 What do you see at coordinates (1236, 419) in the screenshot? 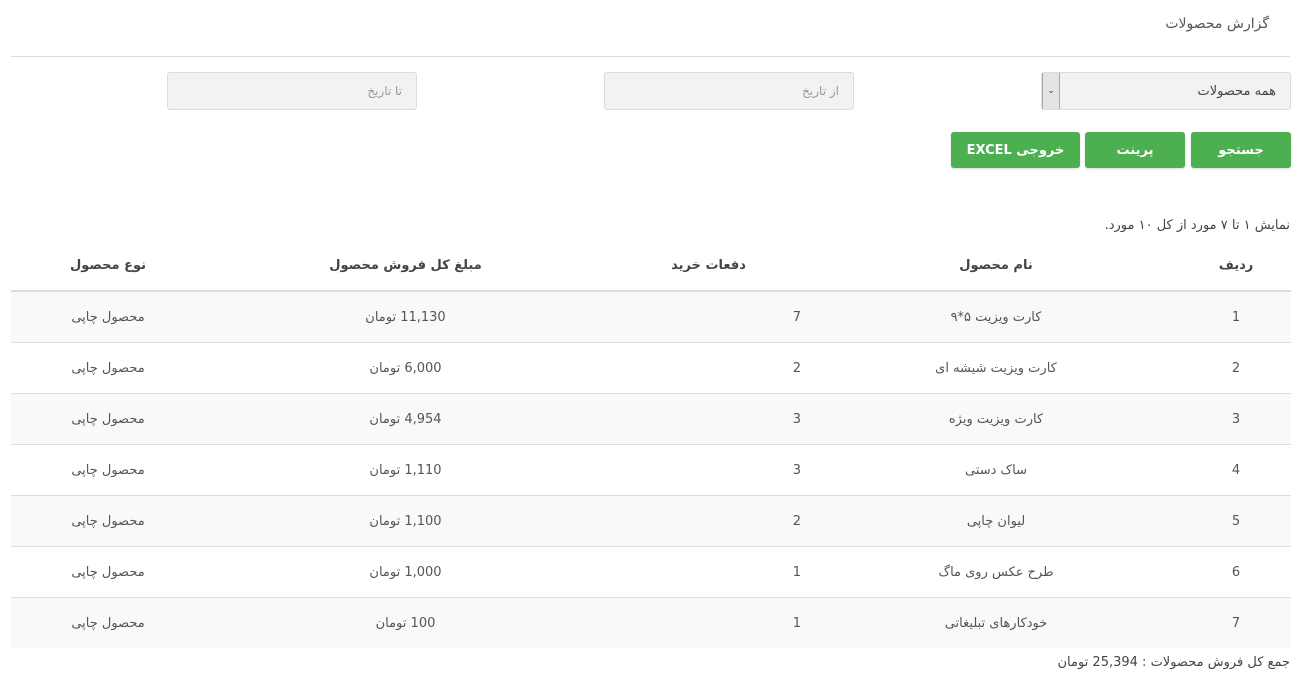
I see `cell-row-number: 3` at bounding box center [1236, 419].